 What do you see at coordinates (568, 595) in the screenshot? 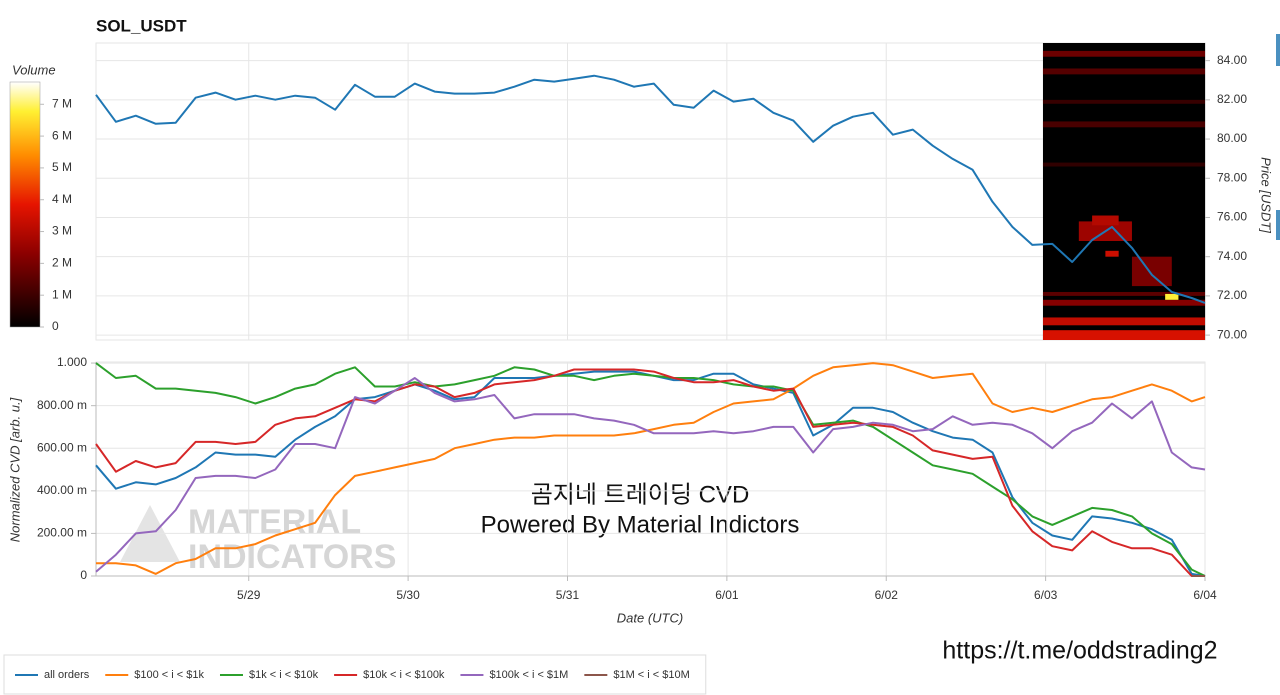
I see `x-tick-label: 5/31` at bounding box center [568, 595].